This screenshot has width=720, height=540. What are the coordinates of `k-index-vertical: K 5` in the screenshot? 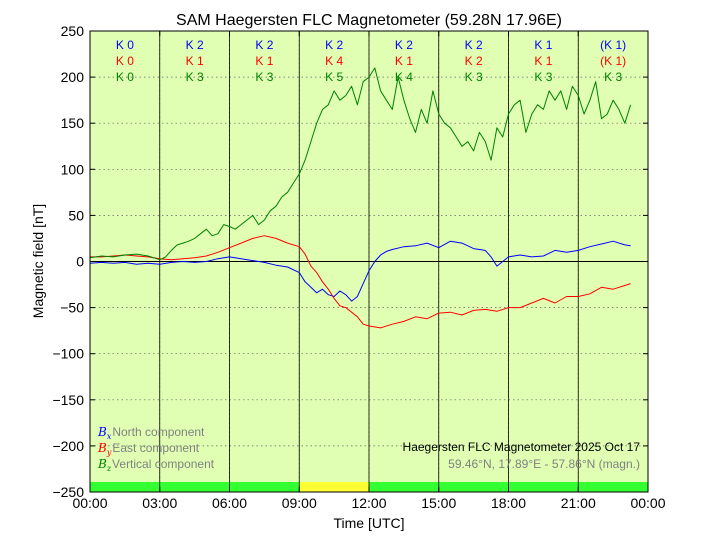 It's located at (334, 77).